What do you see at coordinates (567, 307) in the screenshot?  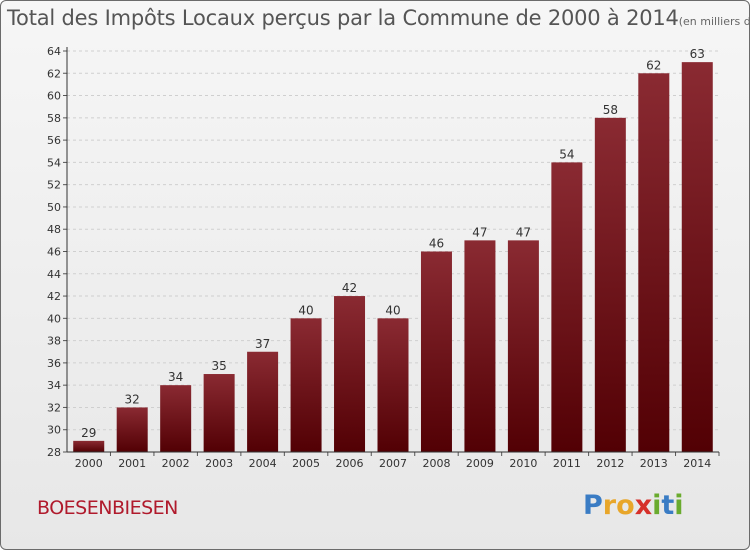 I see `bar-2011` at bounding box center [567, 307].